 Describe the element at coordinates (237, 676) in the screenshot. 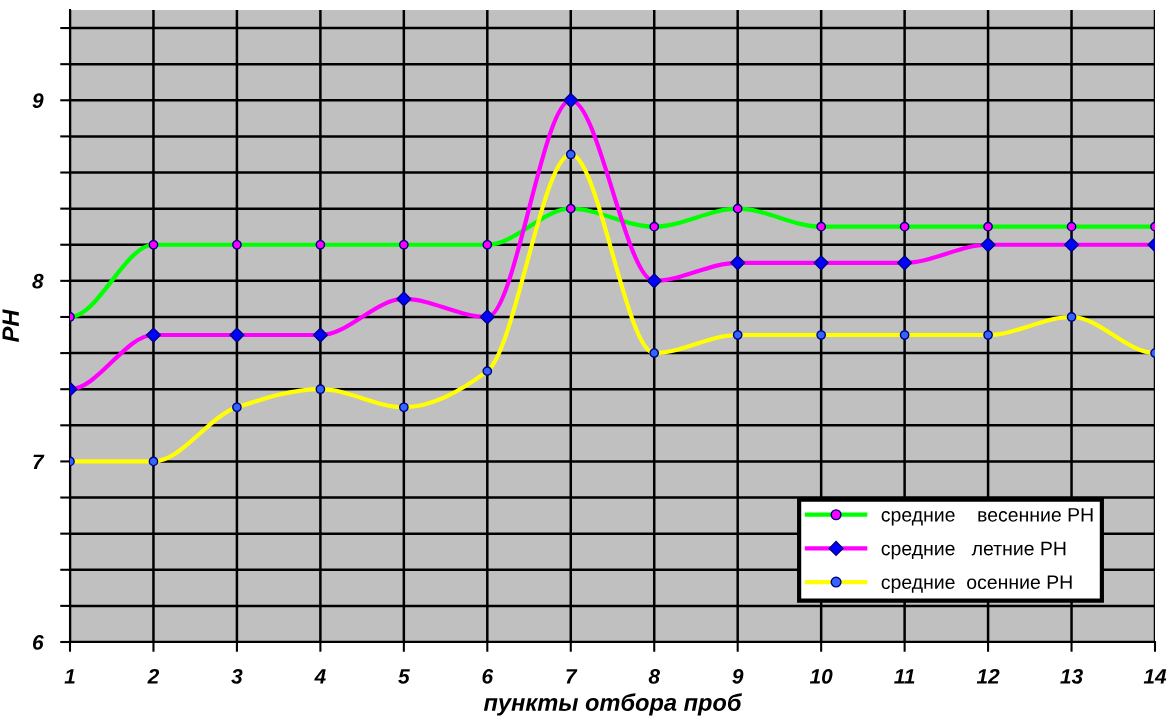

I see `x-tick-label: 3` at that location.